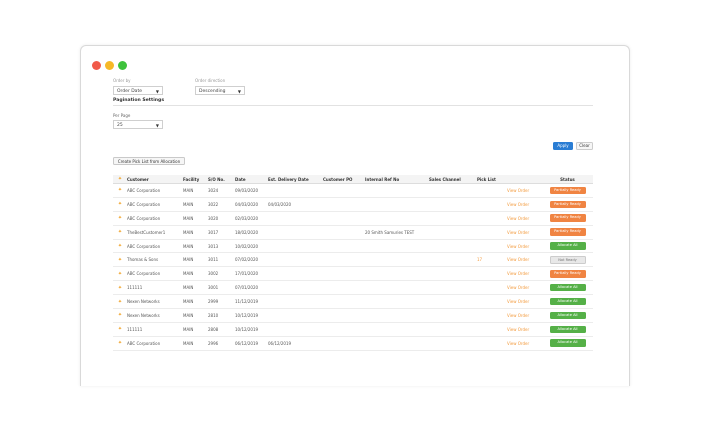 The height and width of the screenshot is (425, 707). I want to click on cell-internal-ref, so click(397, 329).